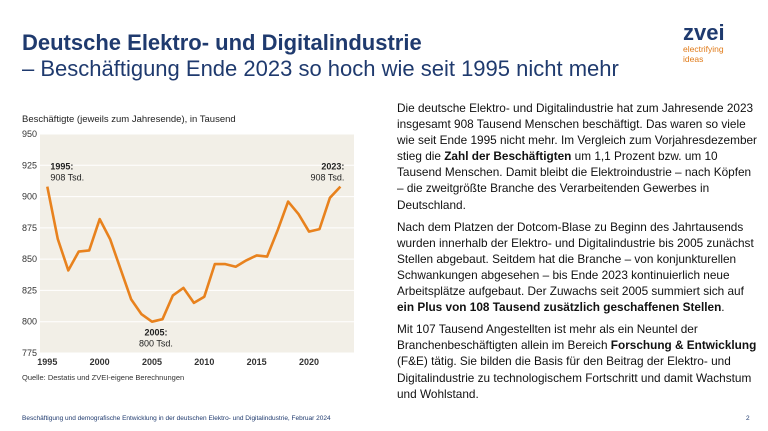  I want to click on zvei-logo: zvei electrifying ideas, so click(718, 42).